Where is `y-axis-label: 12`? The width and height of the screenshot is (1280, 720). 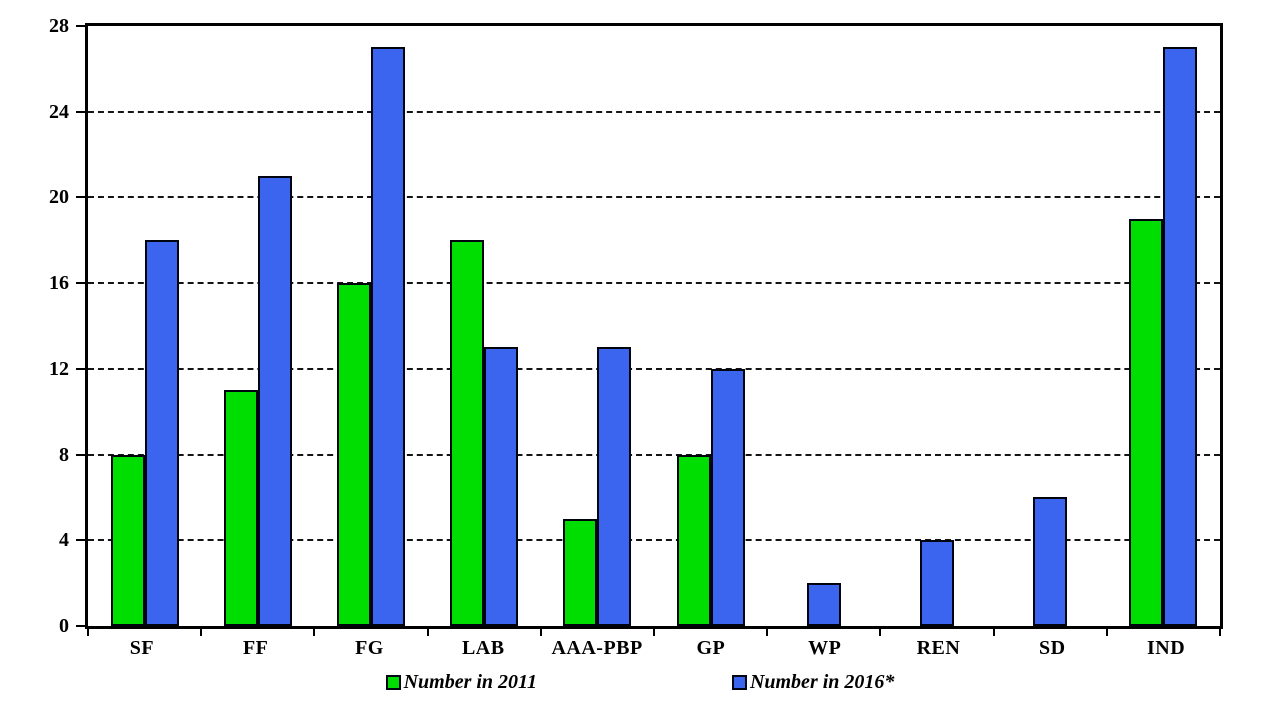
y-axis-label: 12 is located at coordinates (59, 368).